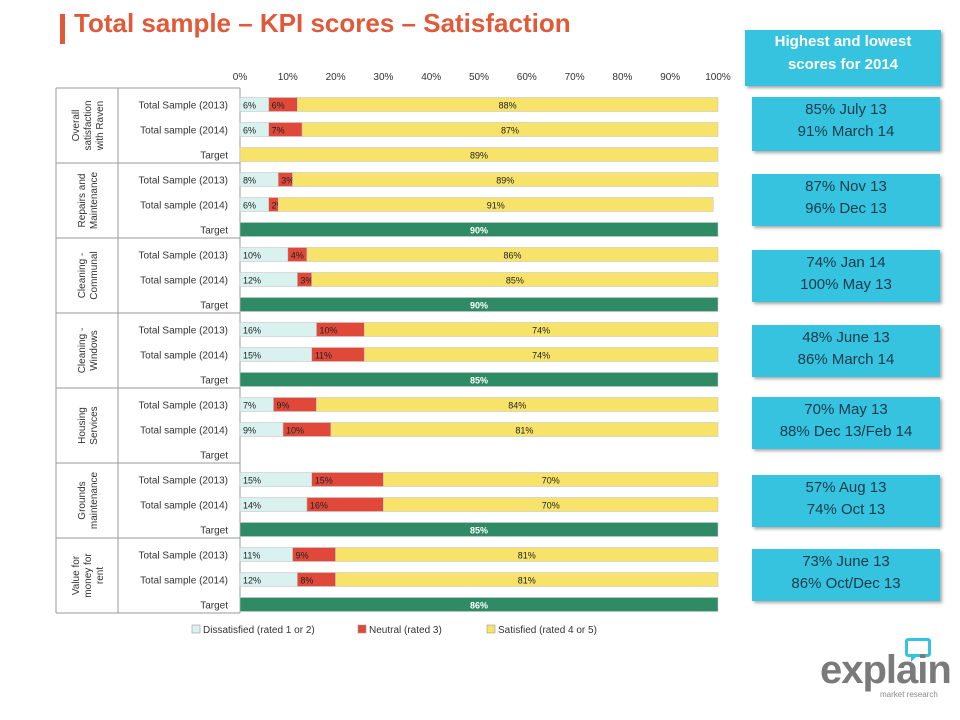 This screenshot has width=960, height=720. I want to click on score-box-repairs: 87% Nov 13 96% Dec 13, so click(846, 200).